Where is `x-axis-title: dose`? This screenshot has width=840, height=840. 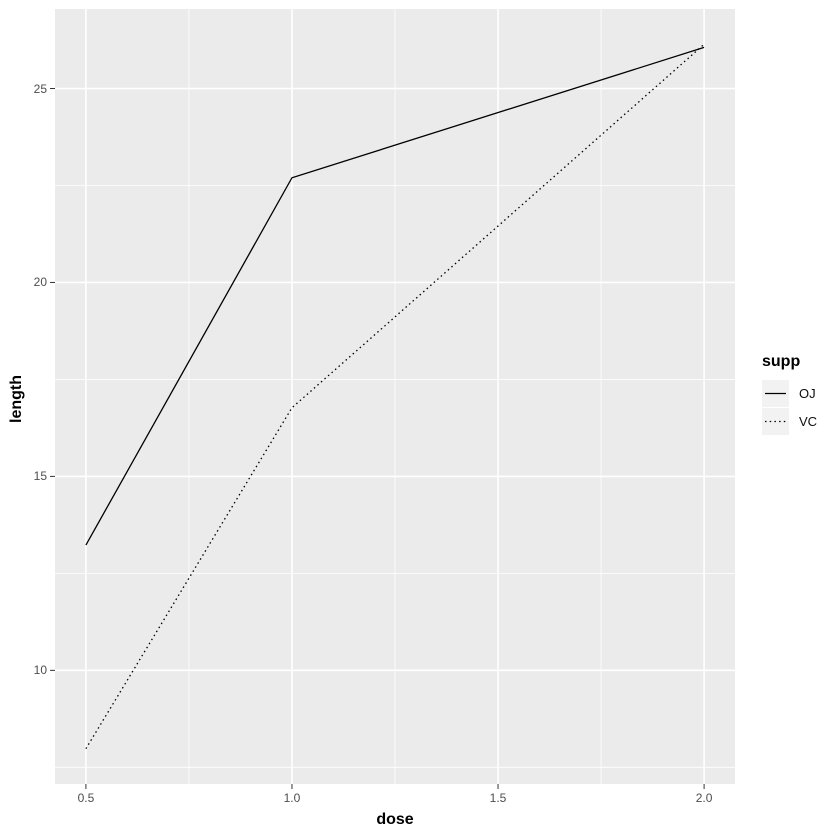
x-axis-title: dose is located at coordinates (395, 819).